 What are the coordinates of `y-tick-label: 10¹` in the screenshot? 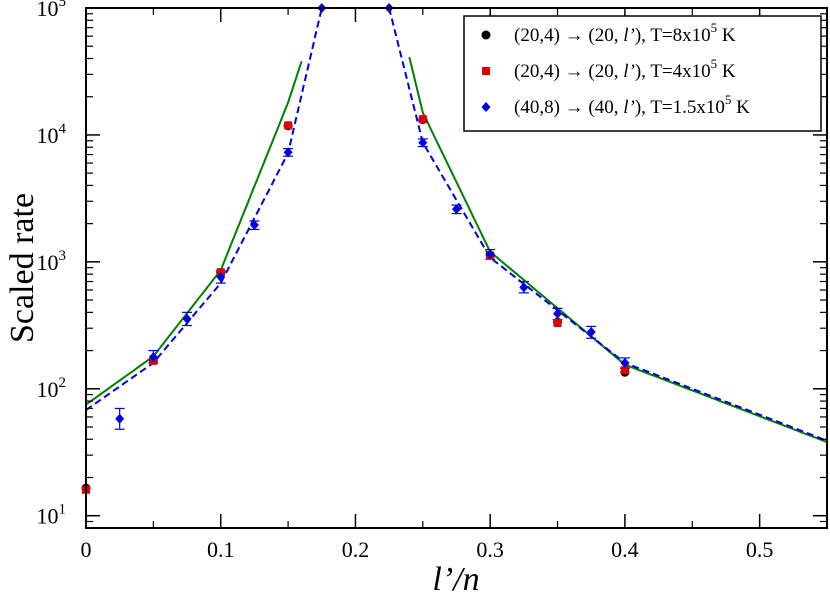 It's located at (52, 515).